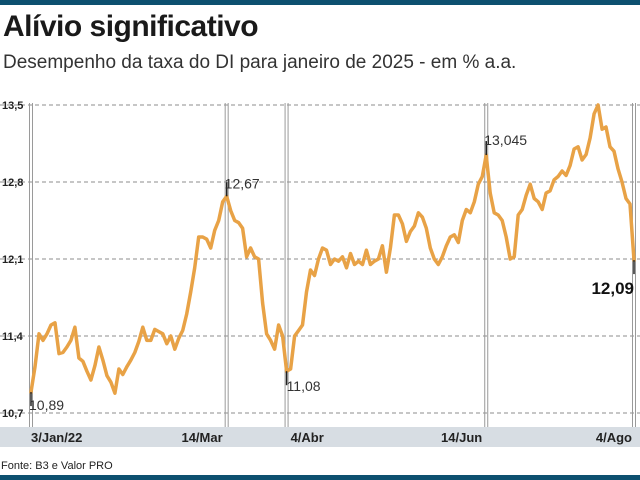 This screenshot has height=480, width=640. Describe the element at coordinates (614, 437) in the screenshot. I see `x-tick-label: 4/Ago` at that location.